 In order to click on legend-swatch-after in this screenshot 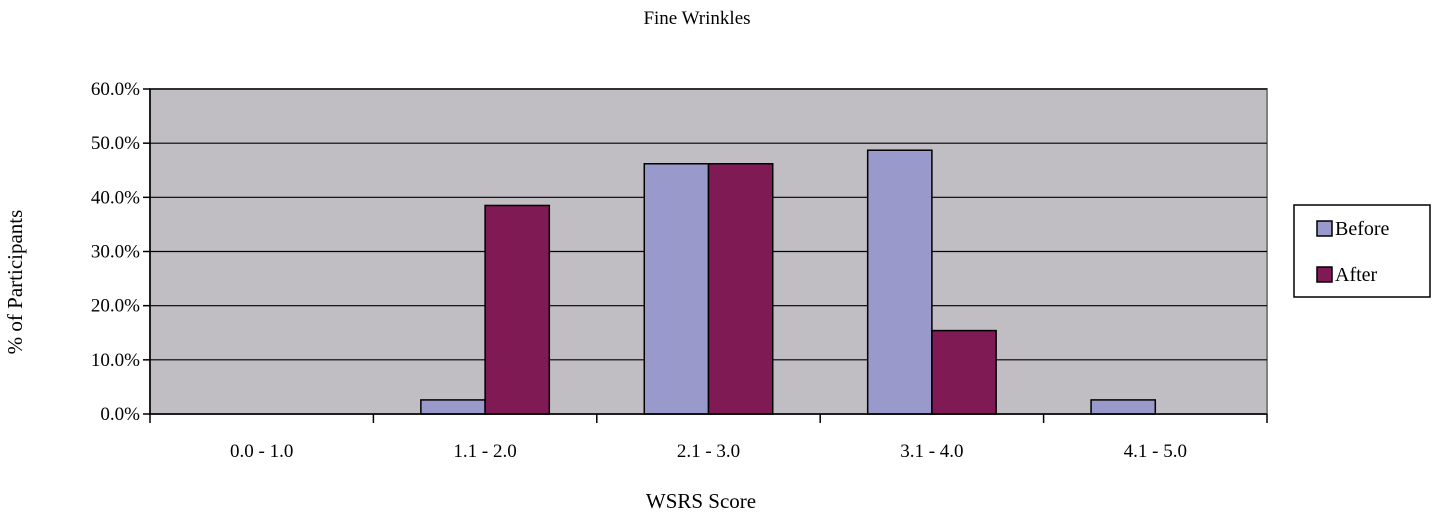, I will do `click(1324, 274)`.